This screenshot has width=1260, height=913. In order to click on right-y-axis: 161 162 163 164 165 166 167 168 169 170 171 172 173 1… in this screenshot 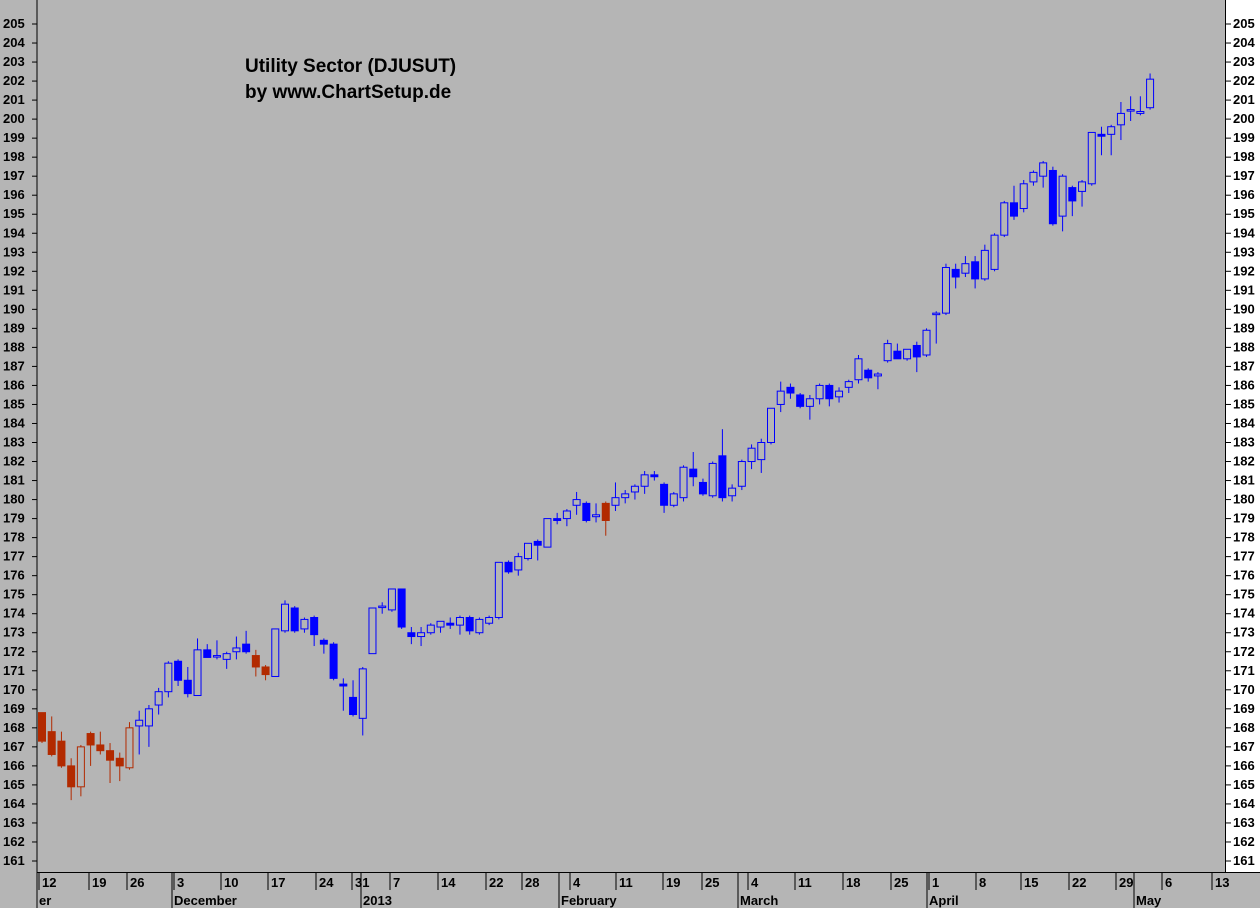, I will do `click(1240, 442)`.